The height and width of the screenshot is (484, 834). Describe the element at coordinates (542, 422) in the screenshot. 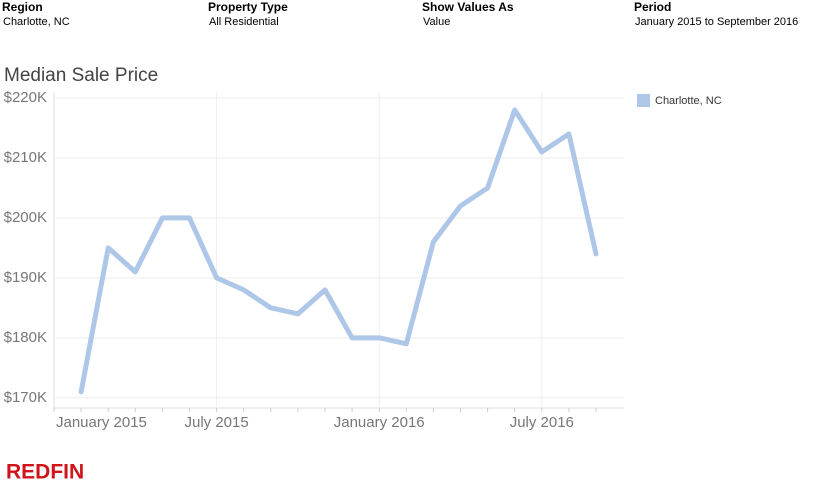

I see `x-tick-label: July 2016` at that location.